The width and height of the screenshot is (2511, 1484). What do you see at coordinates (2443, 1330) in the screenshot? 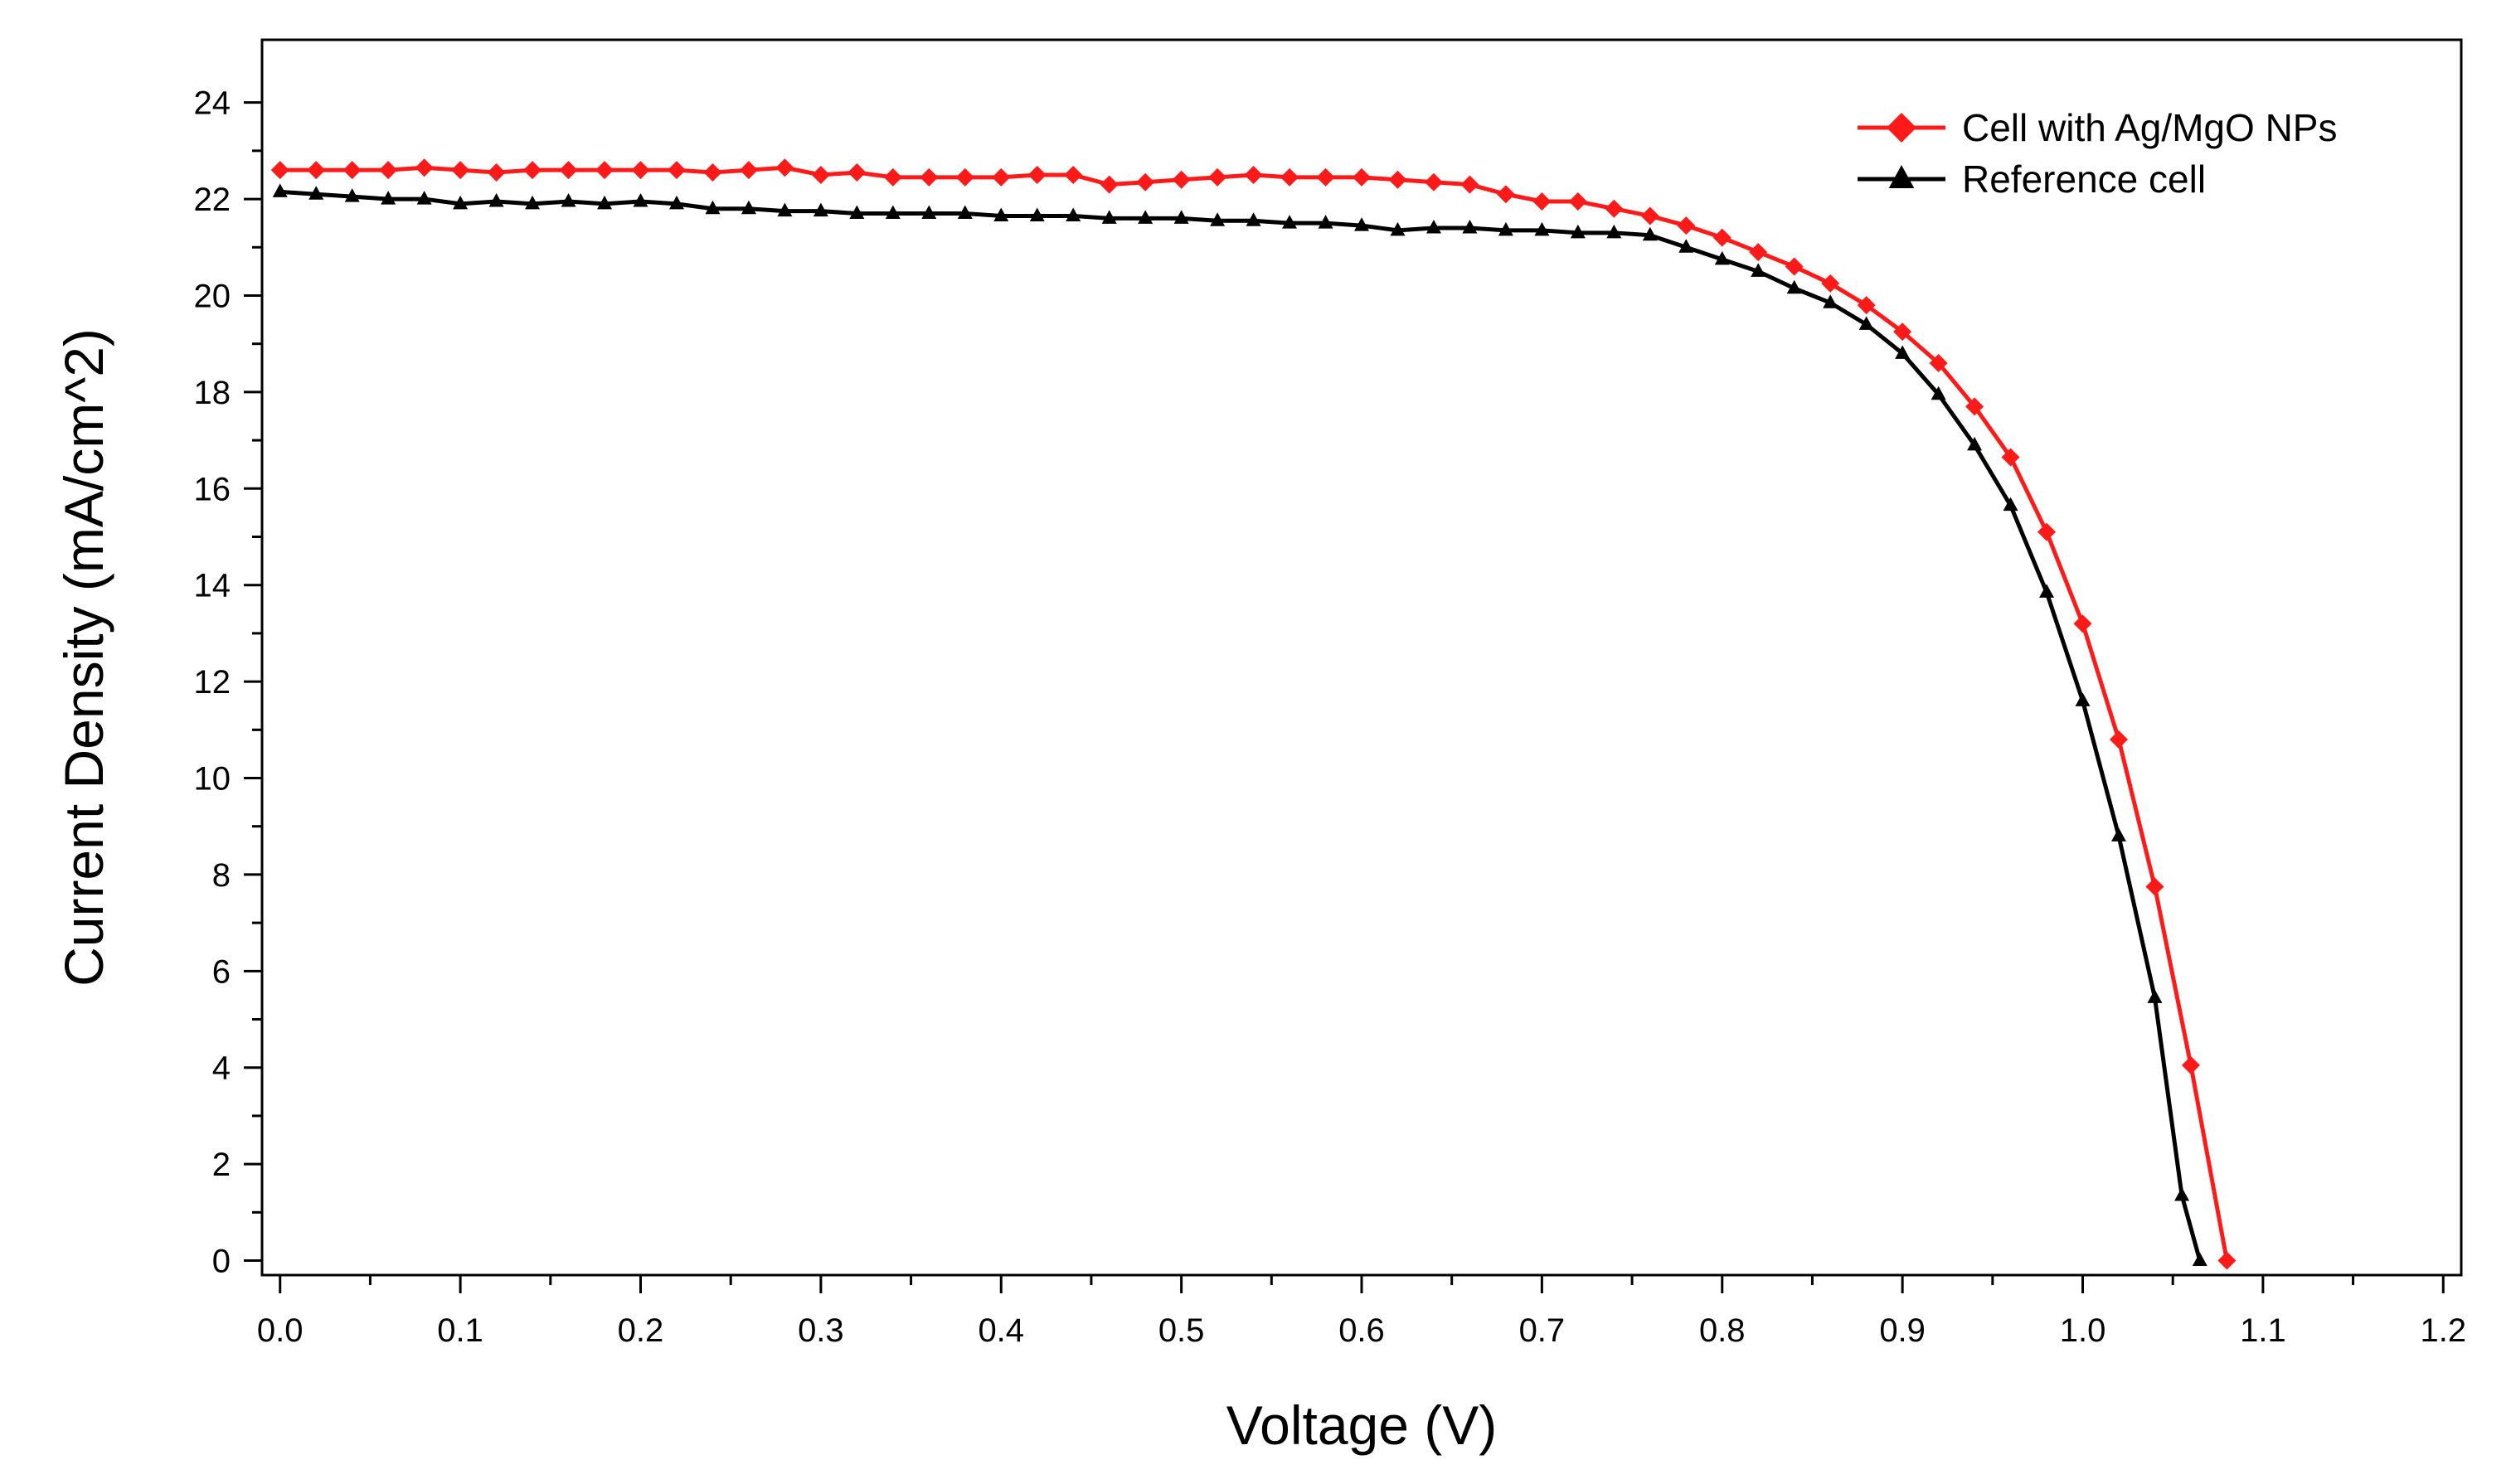
I see `x-tick-label: 1.2` at bounding box center [2443, 1330].